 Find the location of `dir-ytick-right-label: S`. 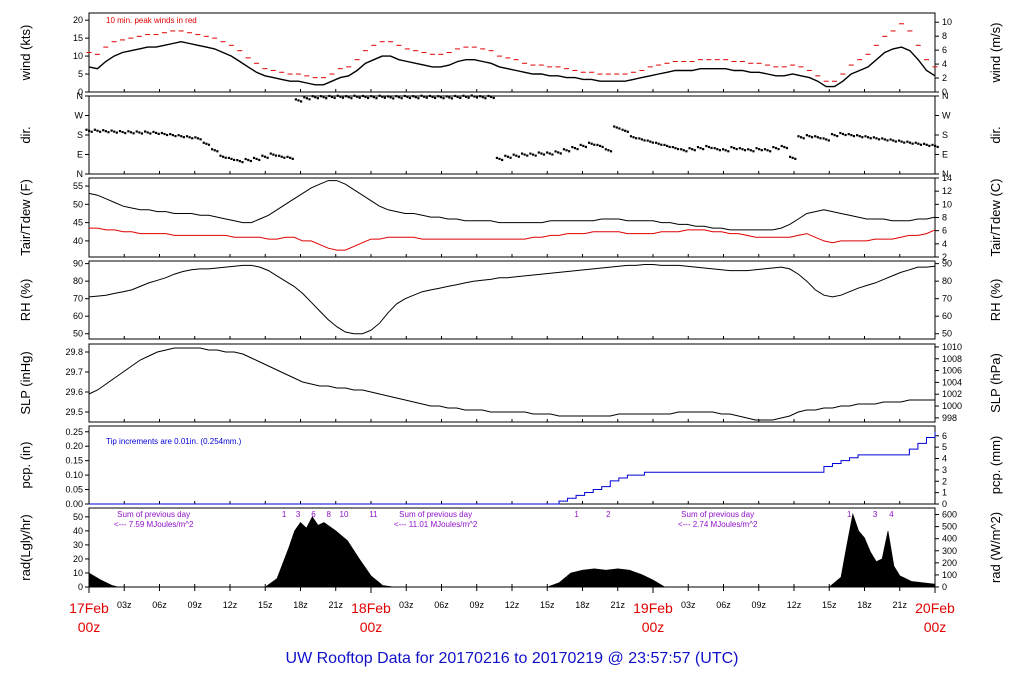

dir-ytick-right-label: S is located at coordinates (945, 135).